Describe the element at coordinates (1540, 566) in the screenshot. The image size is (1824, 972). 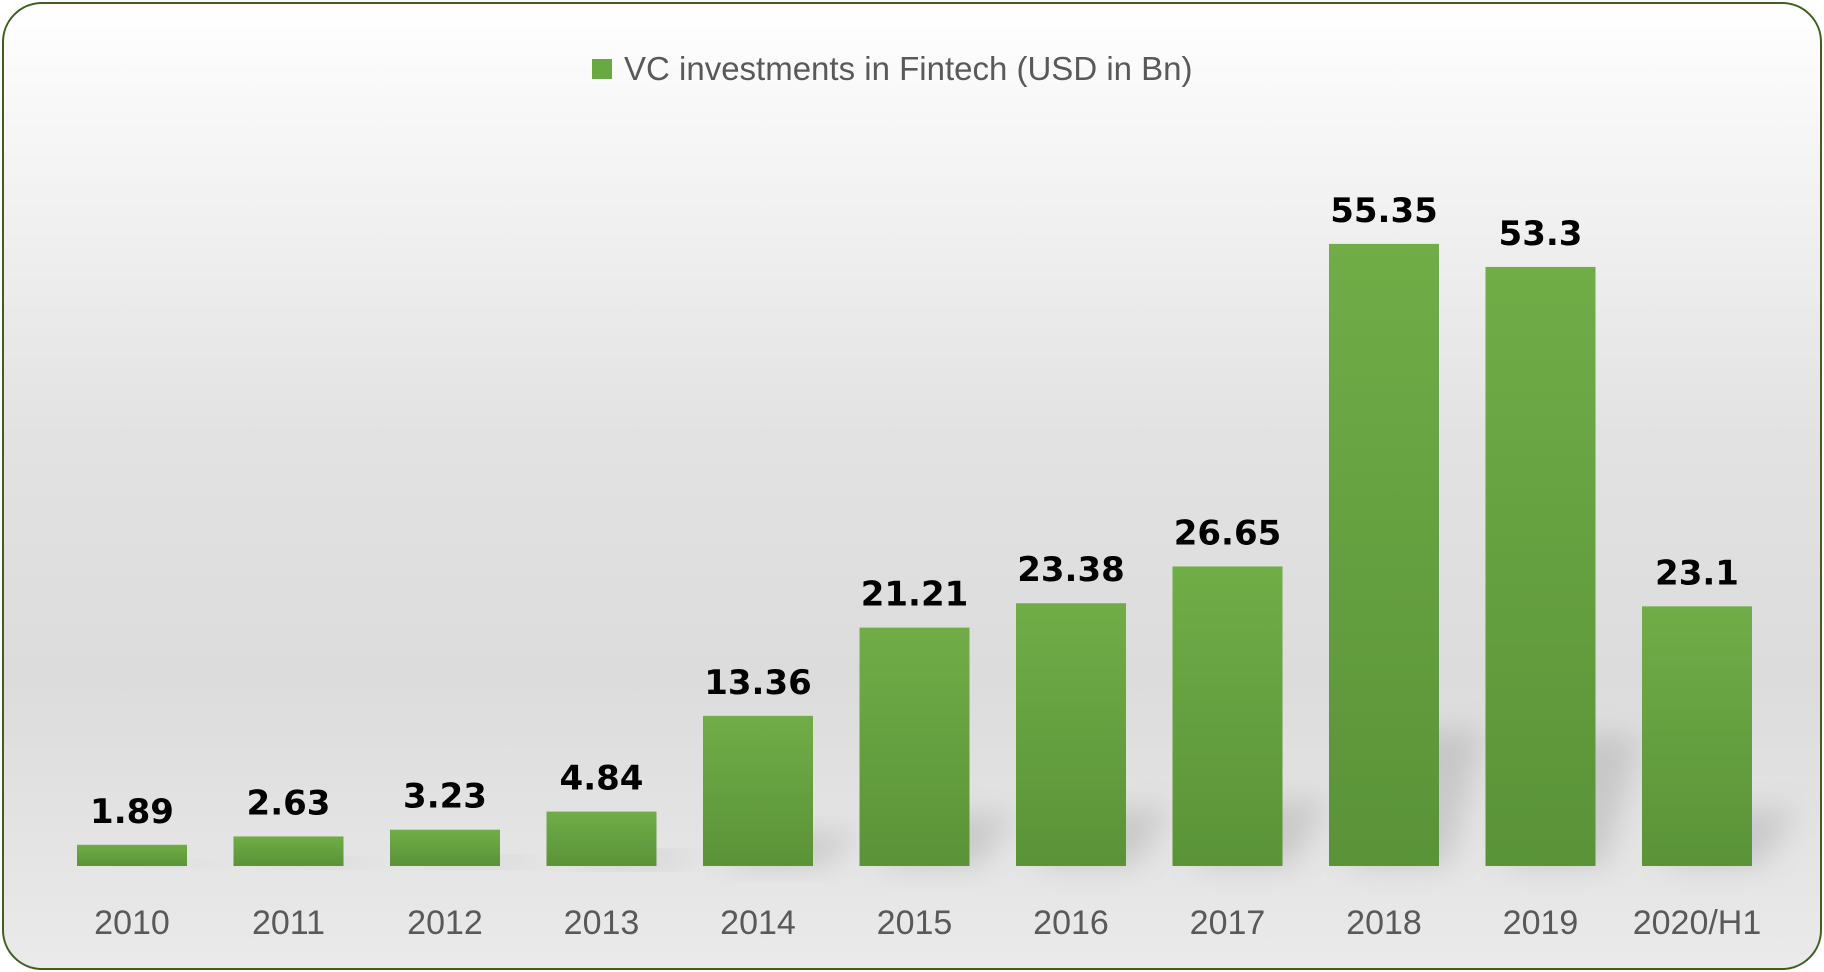
I see `bar-2019` at that location.